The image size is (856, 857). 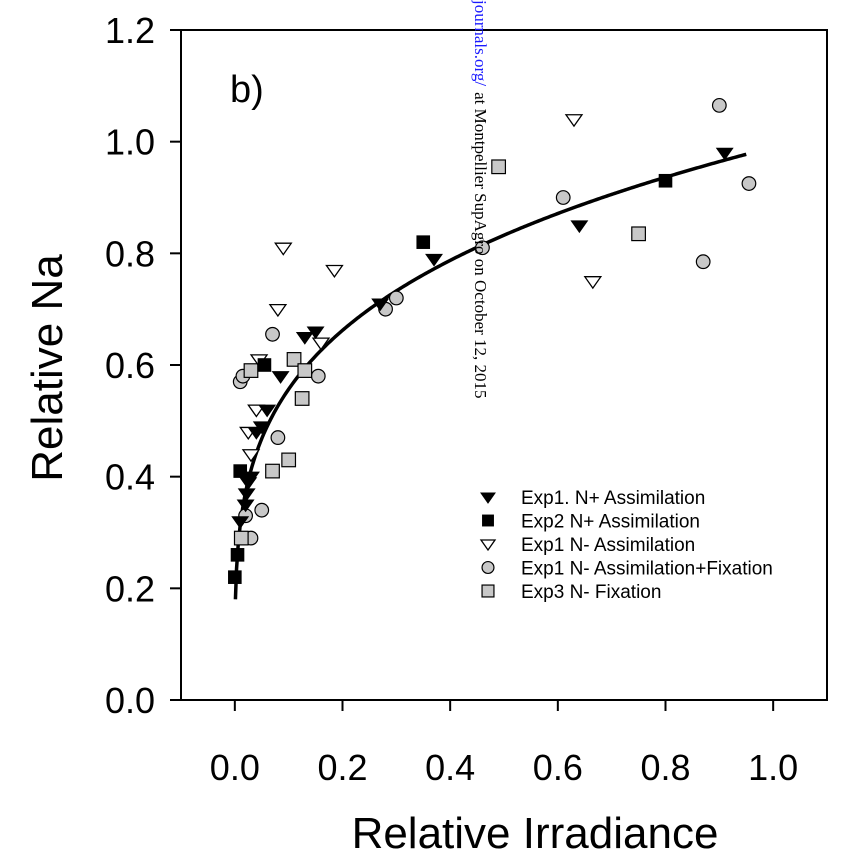 What do you see at coordinates (665, 767) in the screenshot?
I see `x-tick-label: 0.8` at bounding box center [665, 767].